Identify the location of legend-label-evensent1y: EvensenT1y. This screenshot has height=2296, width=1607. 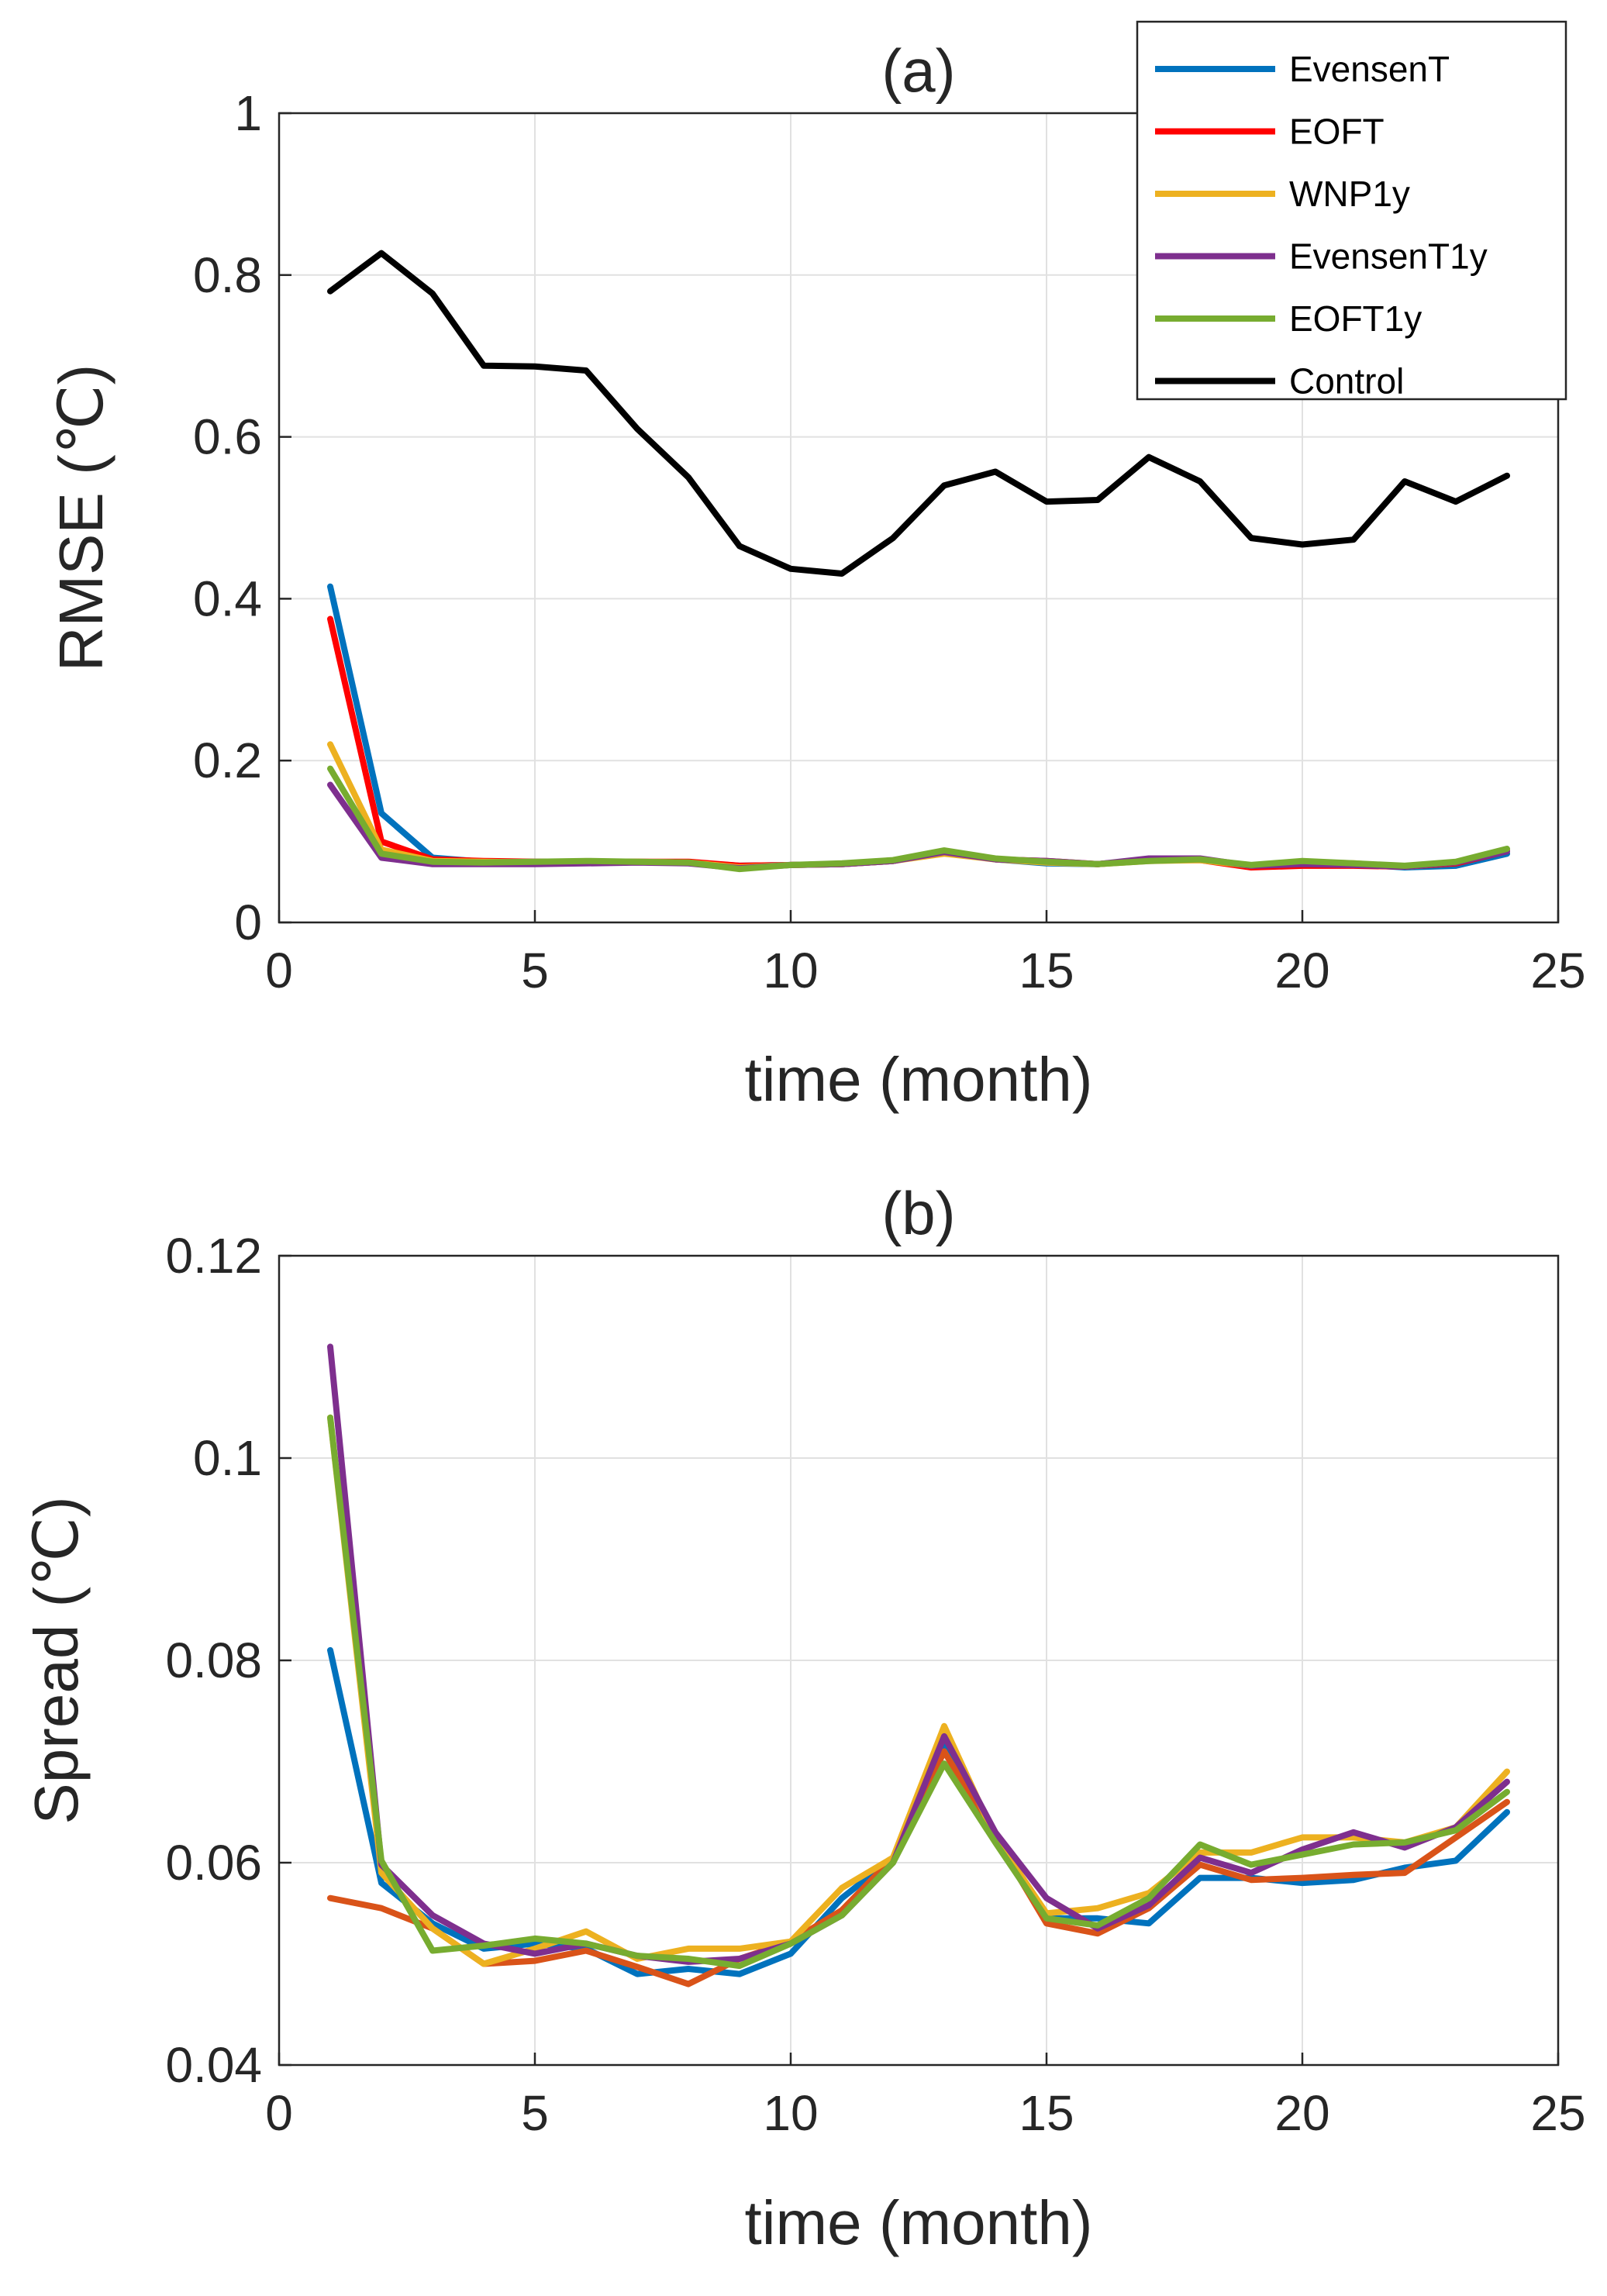
(1388, 256).